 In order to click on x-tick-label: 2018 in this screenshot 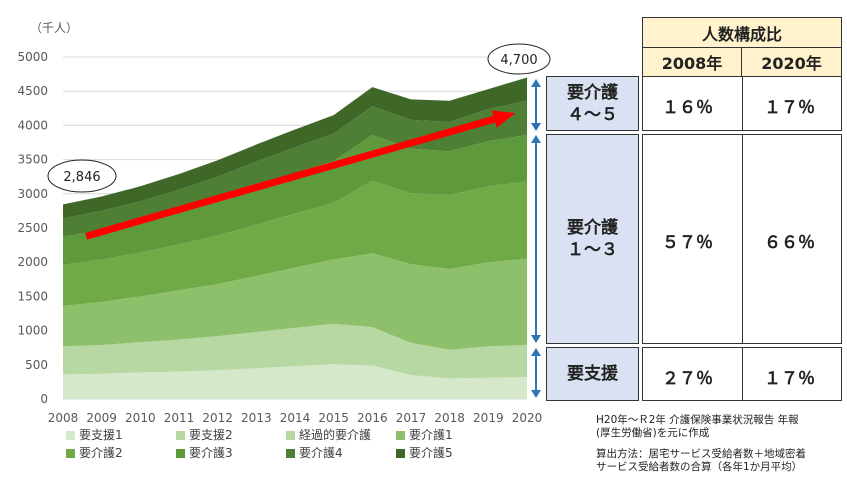, I will do `click(449, 418)`.